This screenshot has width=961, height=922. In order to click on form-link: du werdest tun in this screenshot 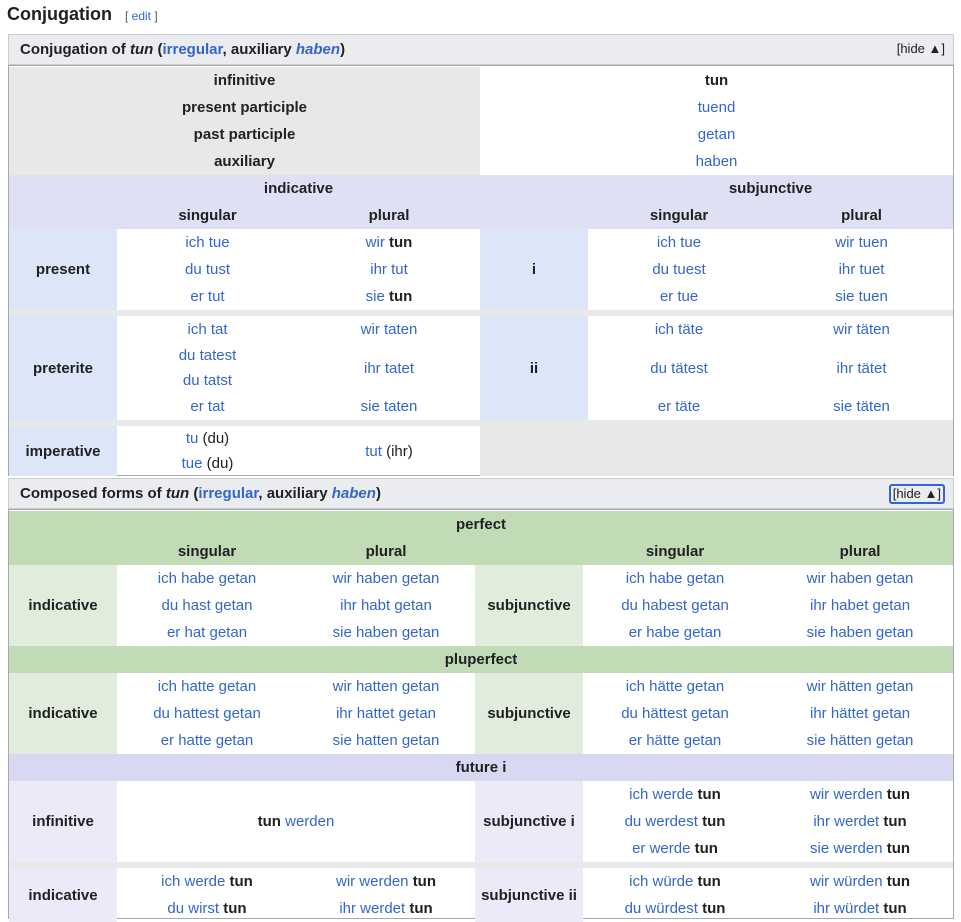, I will do `click(675, 821)`.